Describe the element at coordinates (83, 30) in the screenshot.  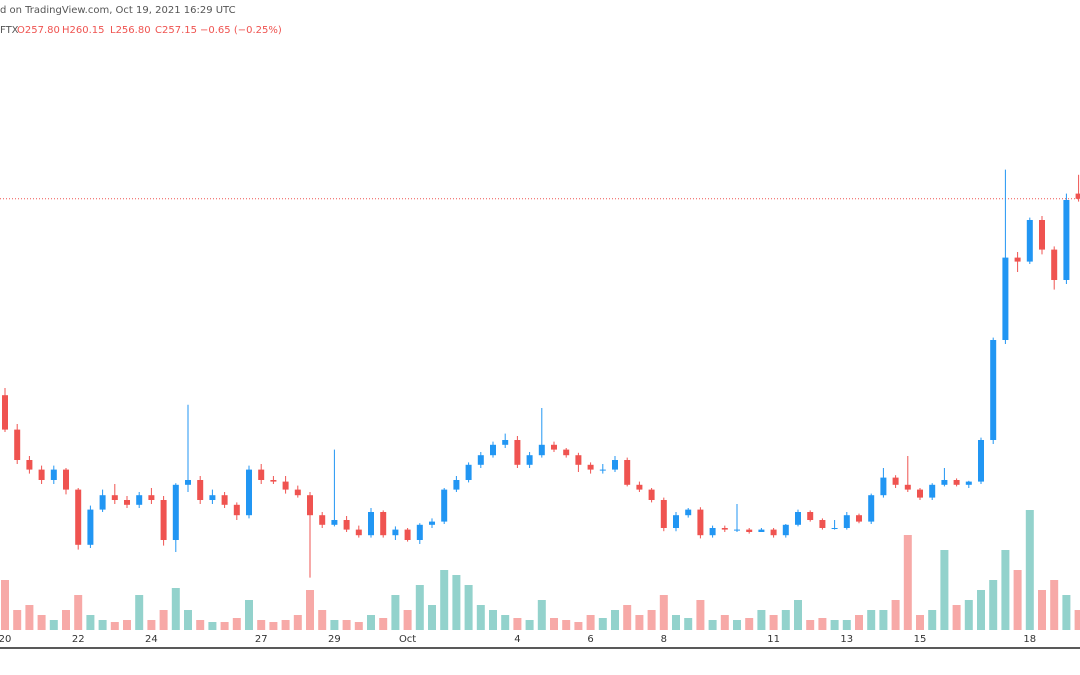
I see `high-label: H260.15` at that location.